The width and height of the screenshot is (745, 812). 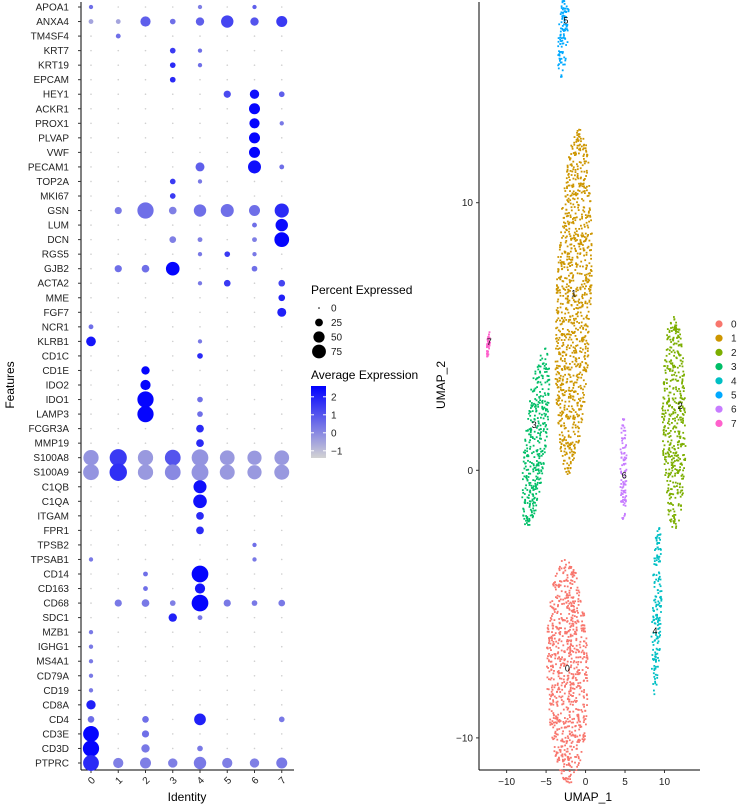 What do you see at coordinates (734, 381) in the screenshot?
I see `cluster-legend-label: 4` at bounding box center [734, 381].